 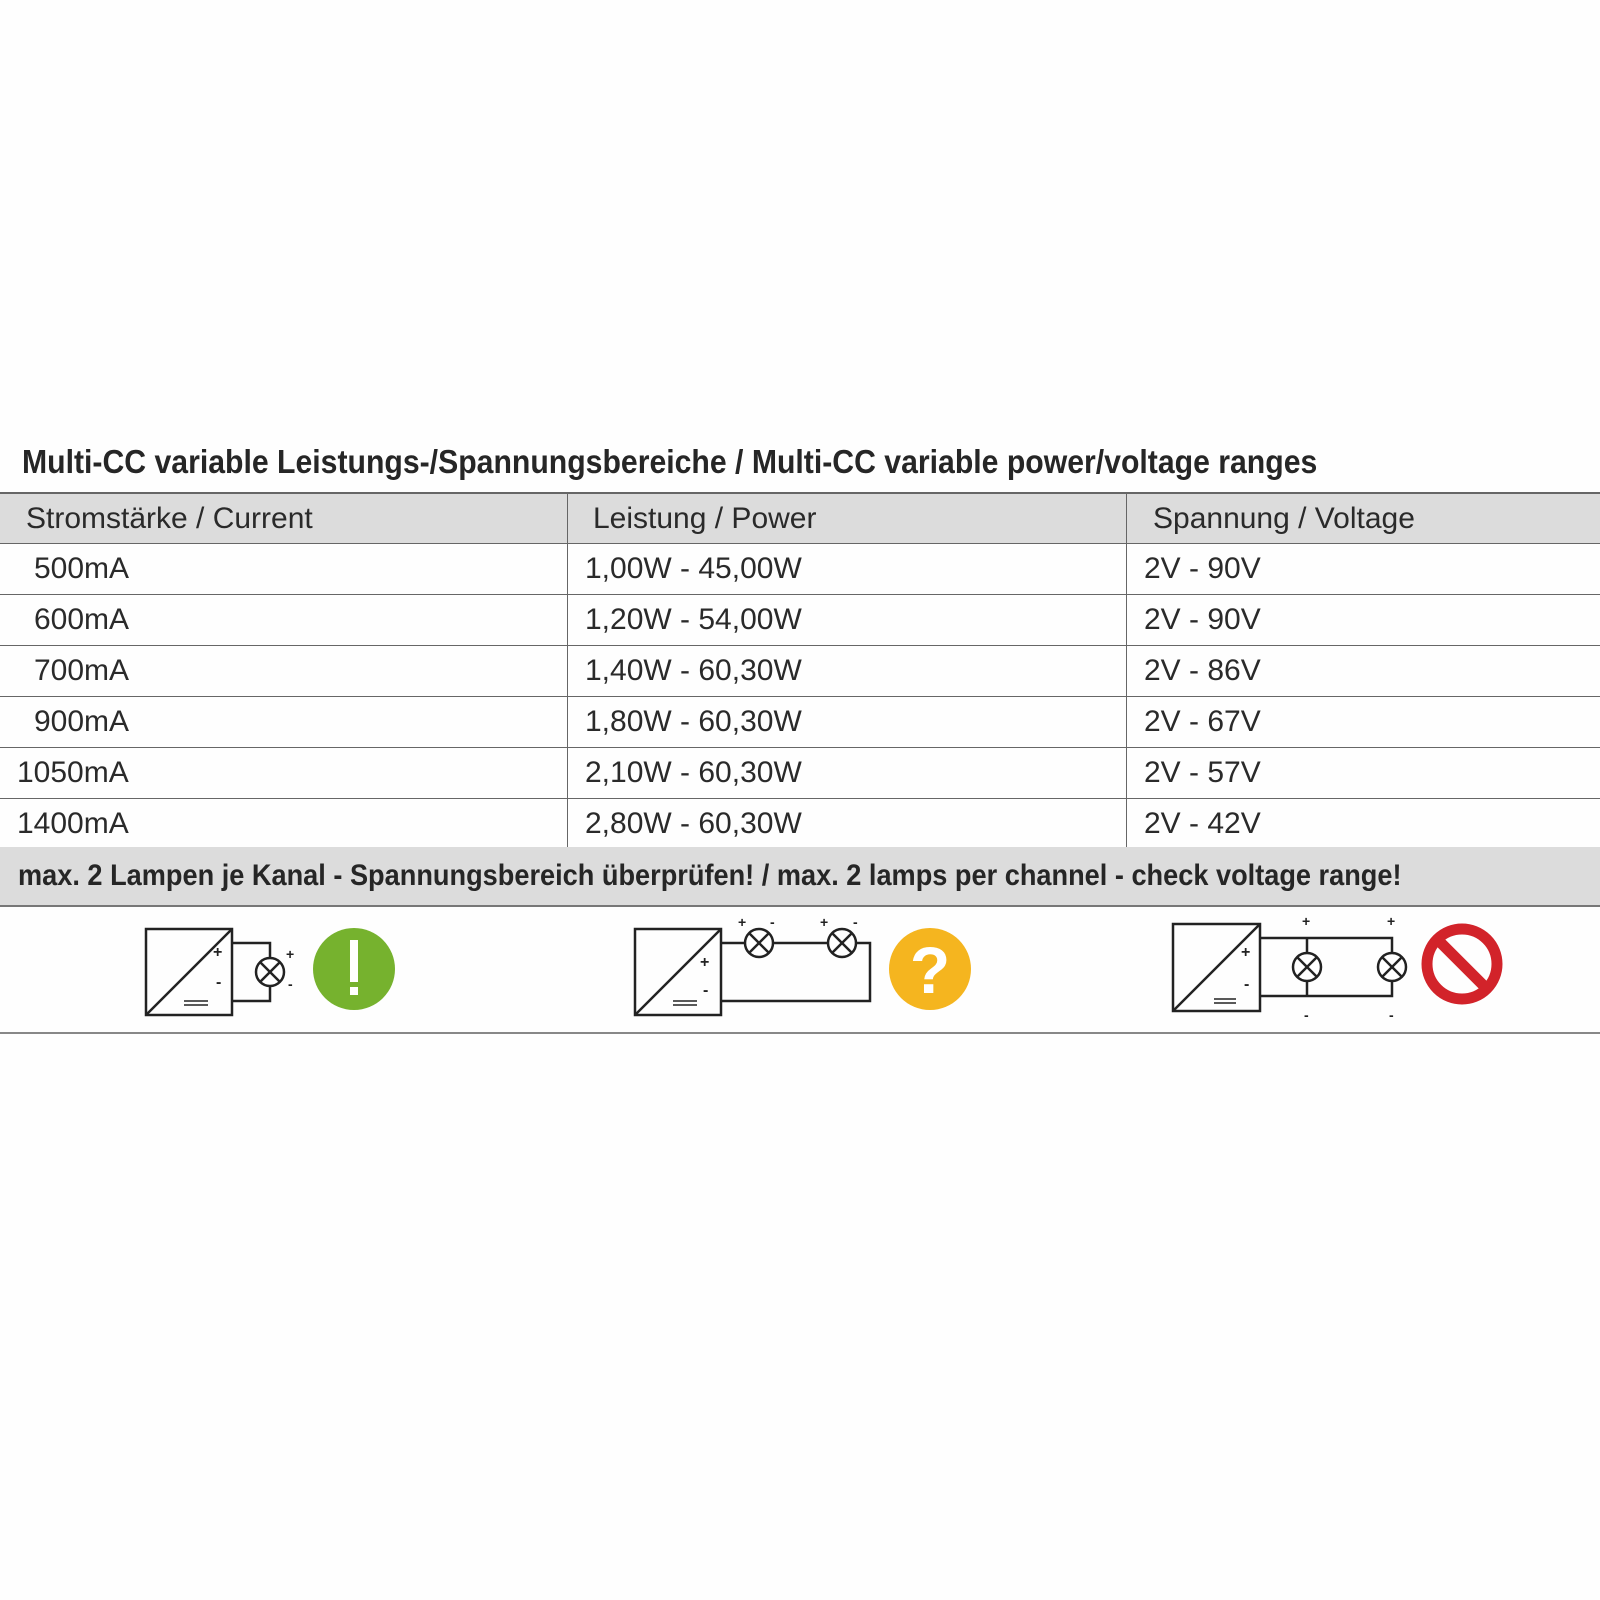 What do you see at coordinates (1363, 722) in the screenshot?
I see `cell-voltage: 2V - 67V` at bounding box center [1363, 722].